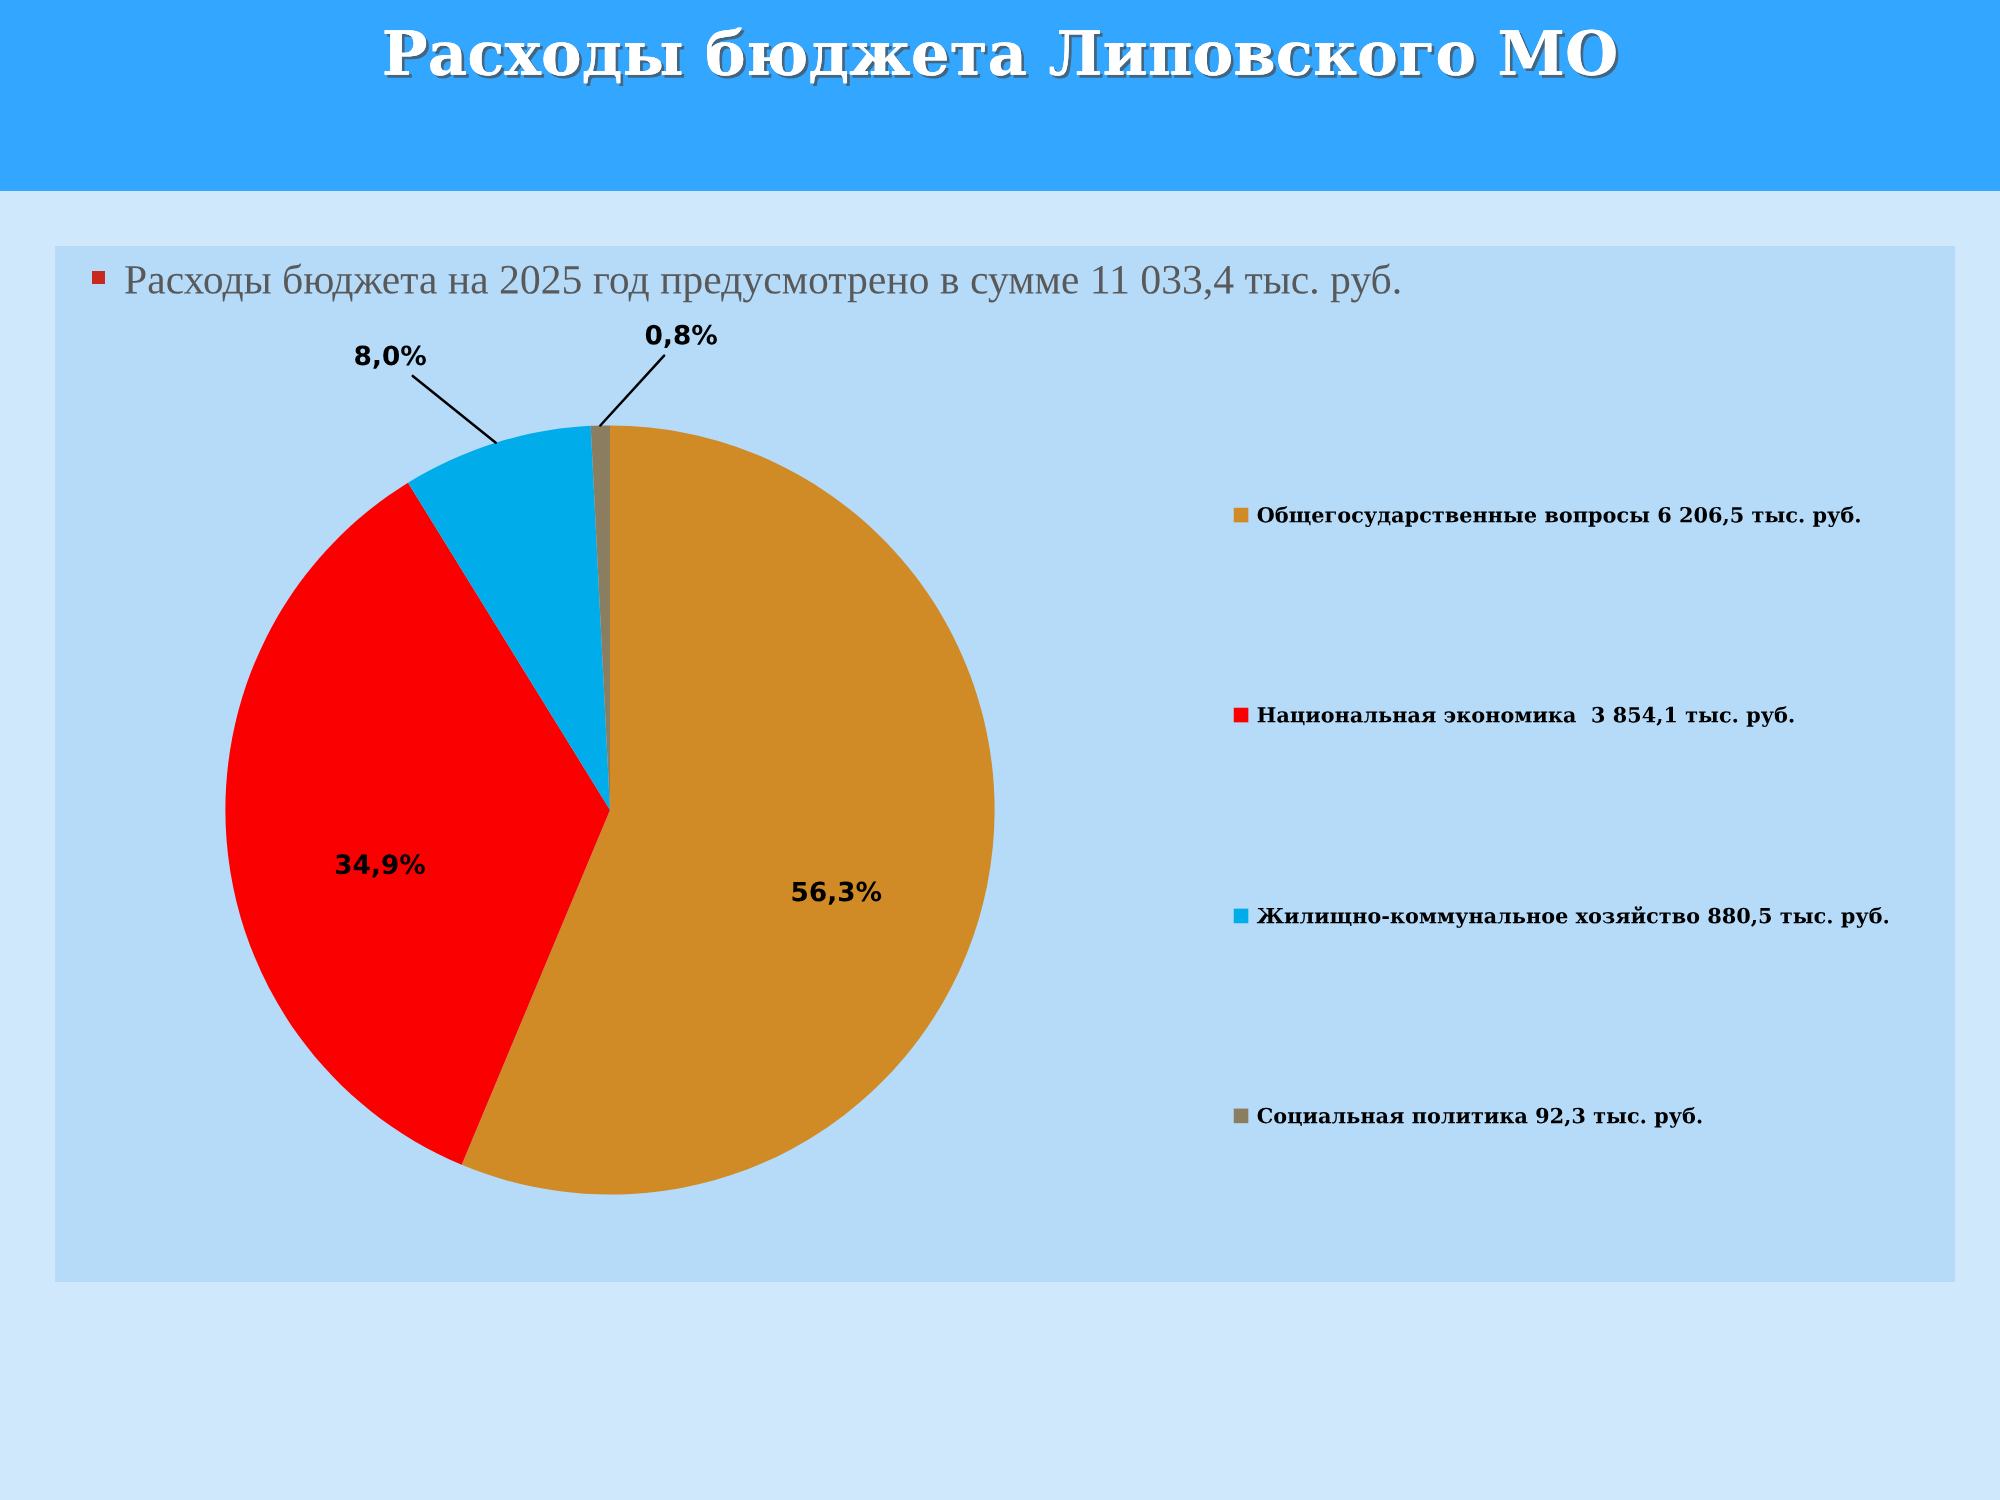  What do you see at coordinates (1572, 917) in the screenshot?
I see `legend-label: Жилищно-коммунальное хозяйство 880,5 тыс. руб.` at bounding box center [1572, 917].